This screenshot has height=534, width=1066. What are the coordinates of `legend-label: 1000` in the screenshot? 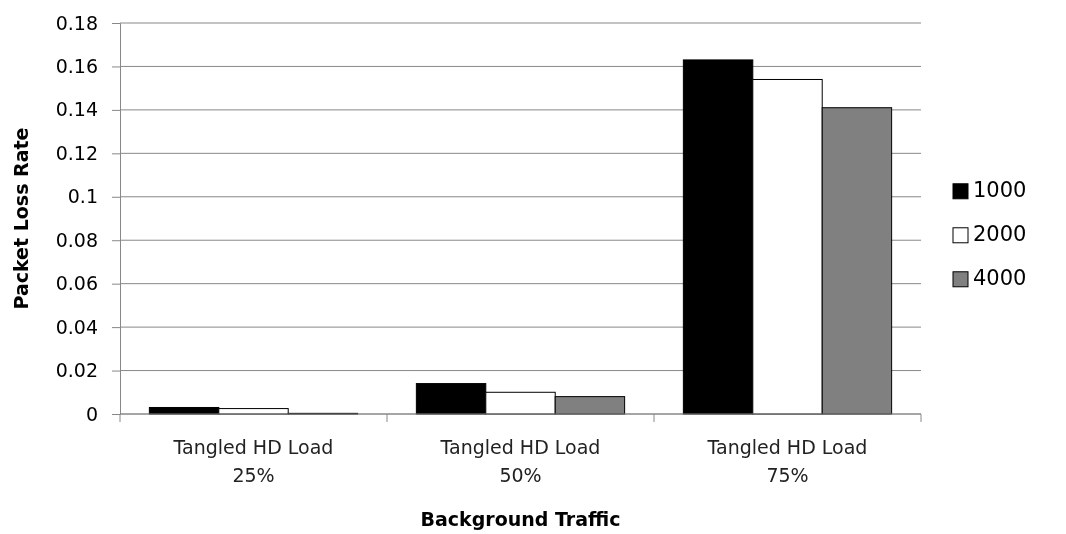 It's located at (1000, 189).